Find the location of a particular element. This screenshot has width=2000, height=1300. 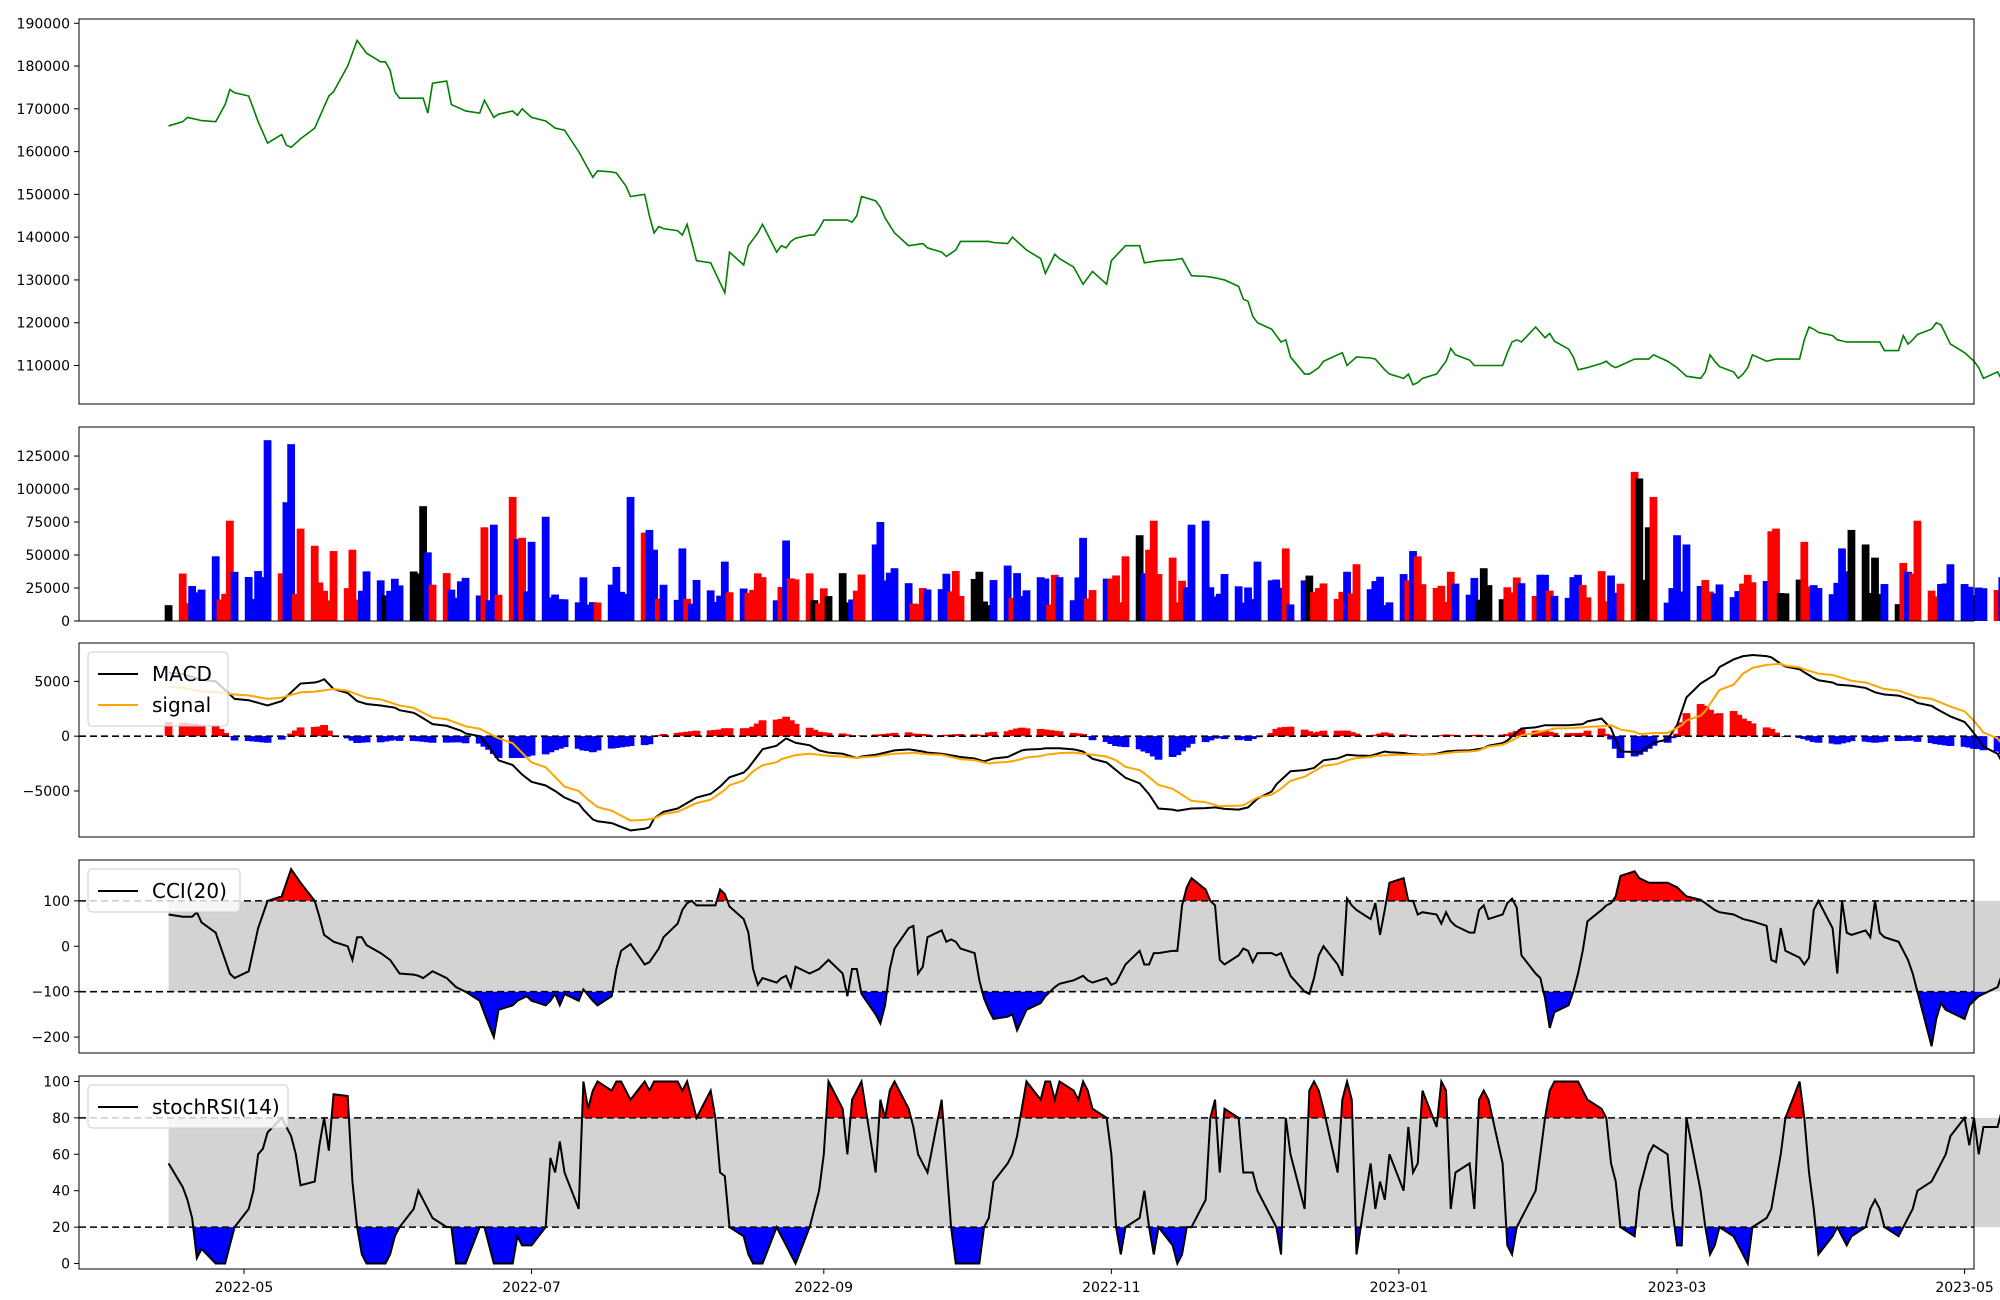

price-ytick-label: 190000 is located at coordinates (43, 24).